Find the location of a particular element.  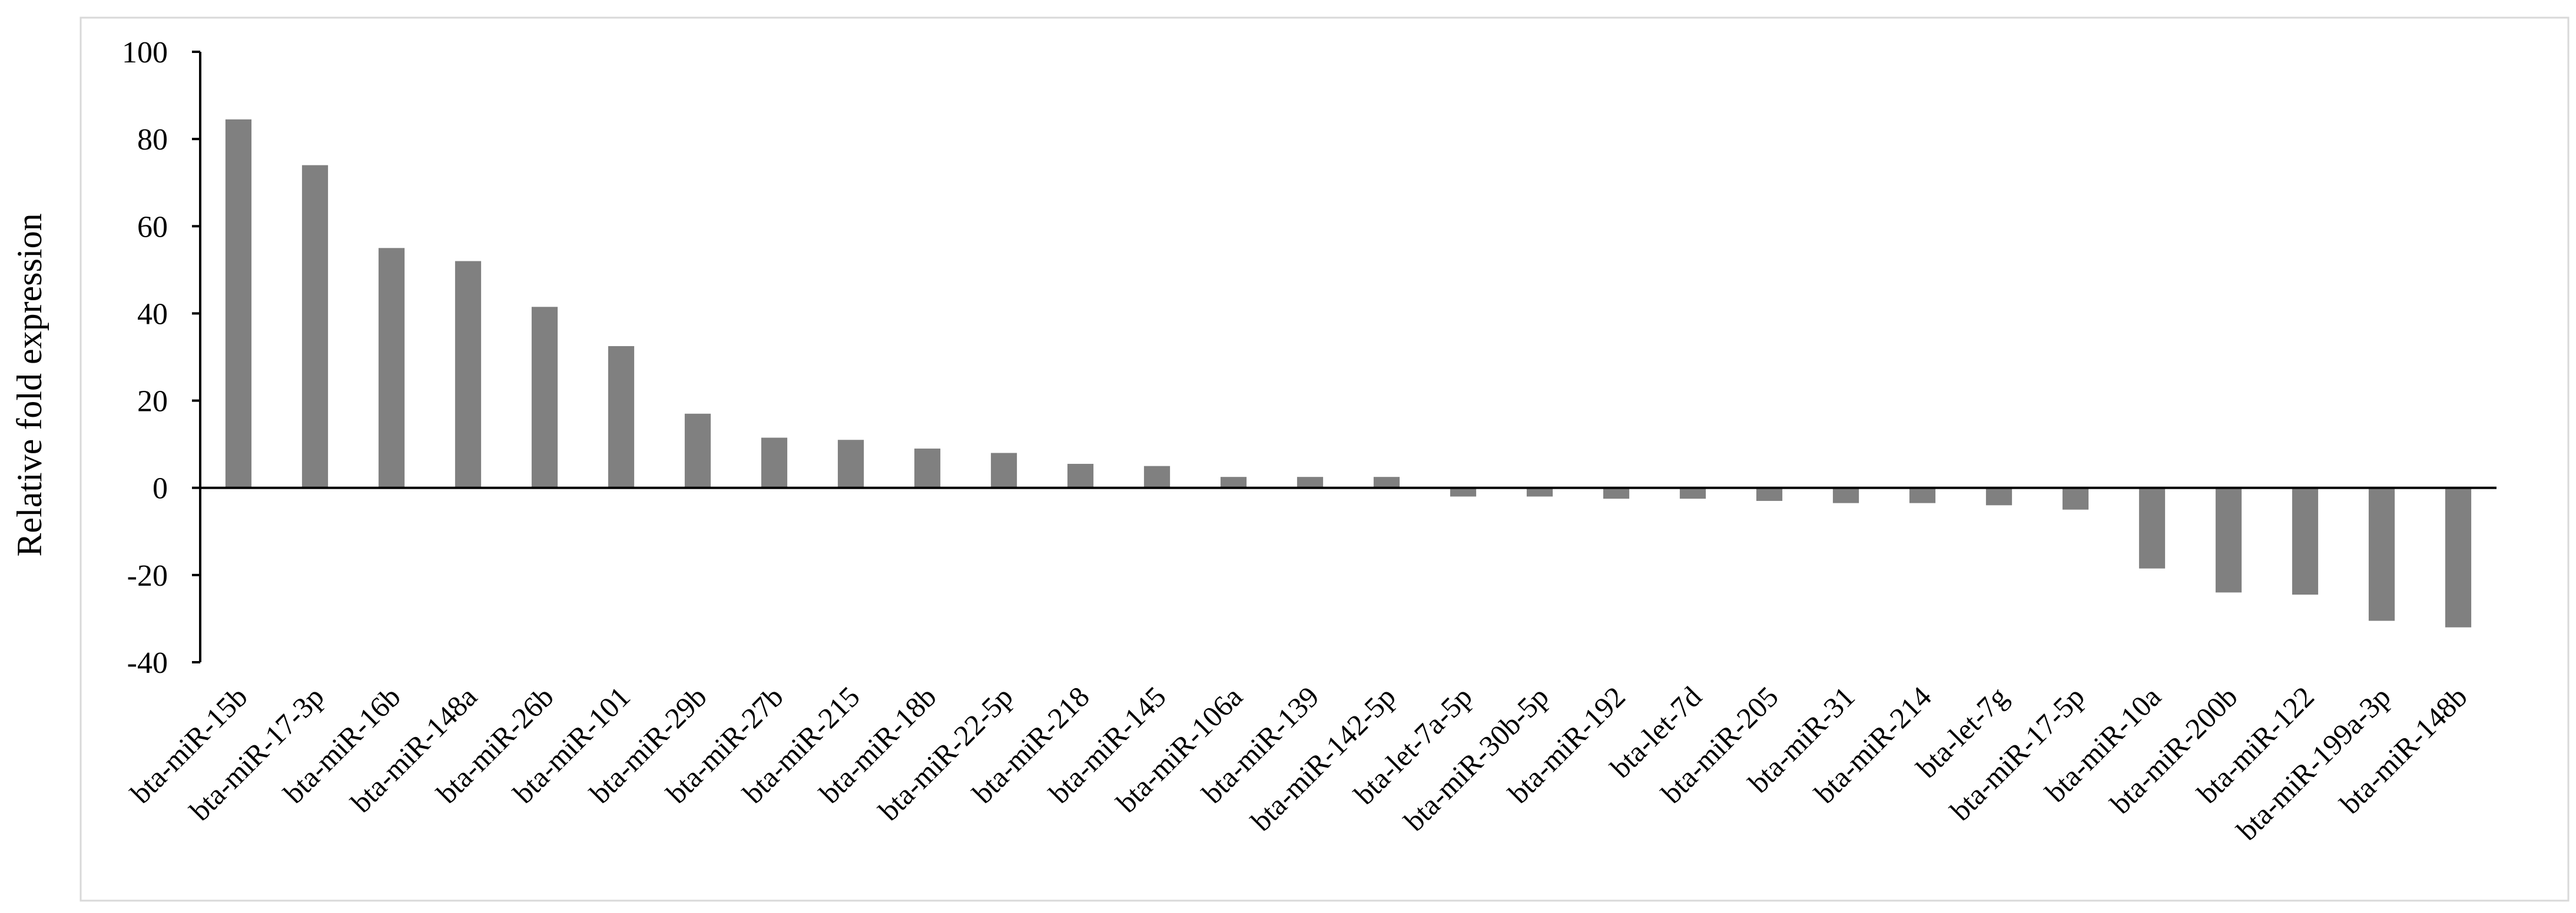

y-tick-label: 100 is located at coordinates (145, 52).